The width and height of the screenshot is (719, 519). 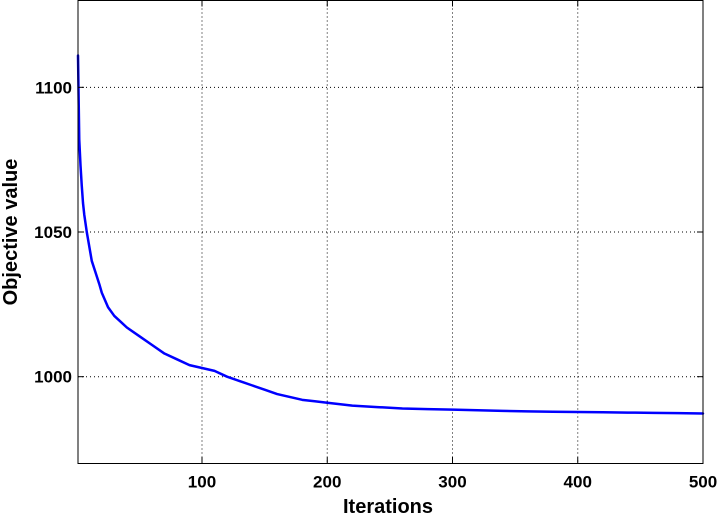 What do you see at coordinates (53, 87) in the screenshot?
I see `y-tick-label: 1100` at bounding box center [53, 87].